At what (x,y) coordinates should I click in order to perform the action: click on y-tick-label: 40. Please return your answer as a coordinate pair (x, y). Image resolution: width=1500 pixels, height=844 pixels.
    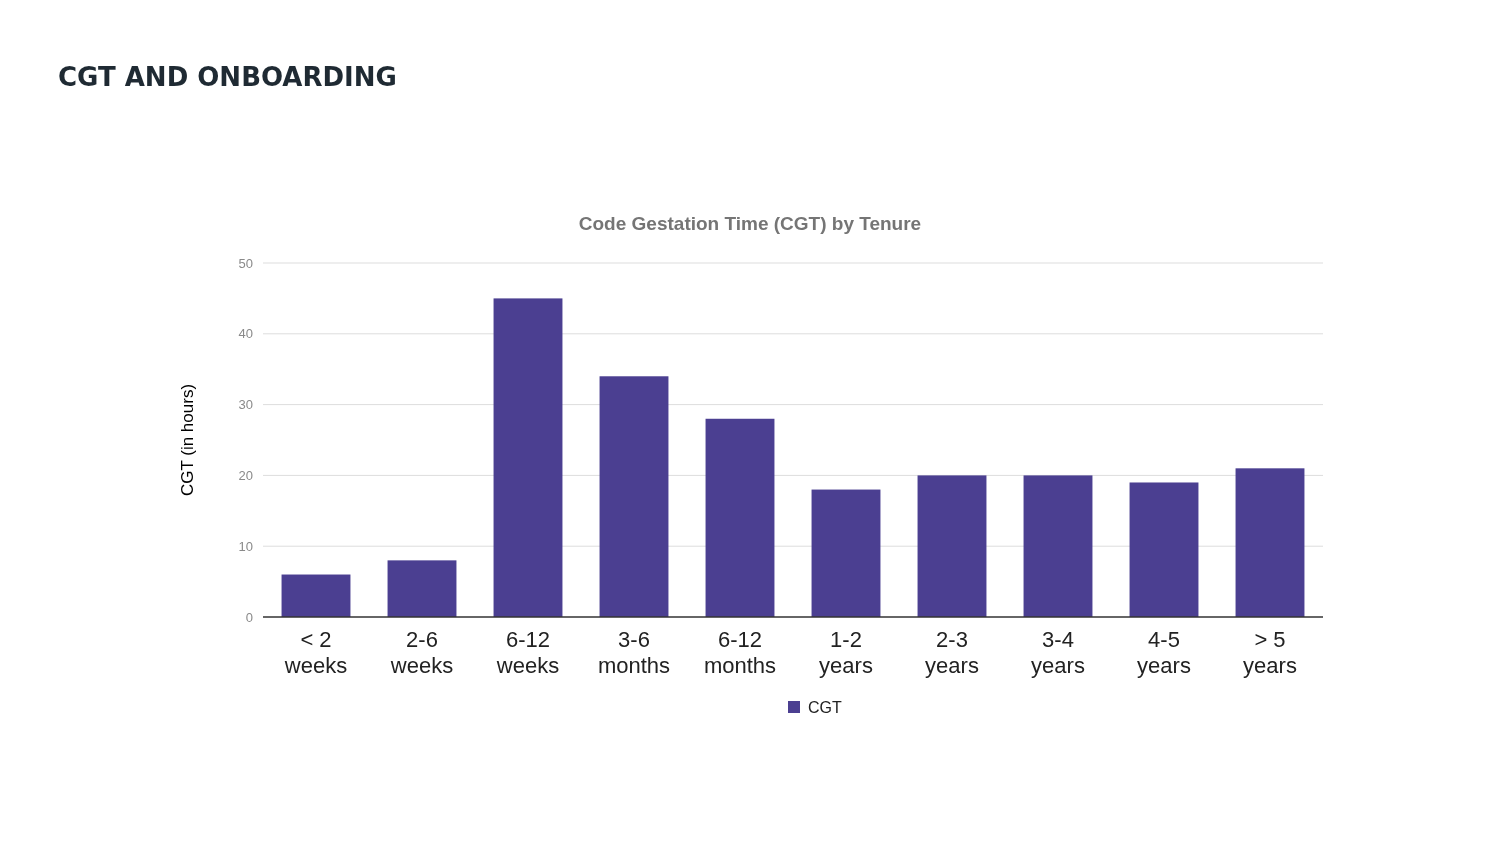
    Looking at the image, I should click on (245, 334).